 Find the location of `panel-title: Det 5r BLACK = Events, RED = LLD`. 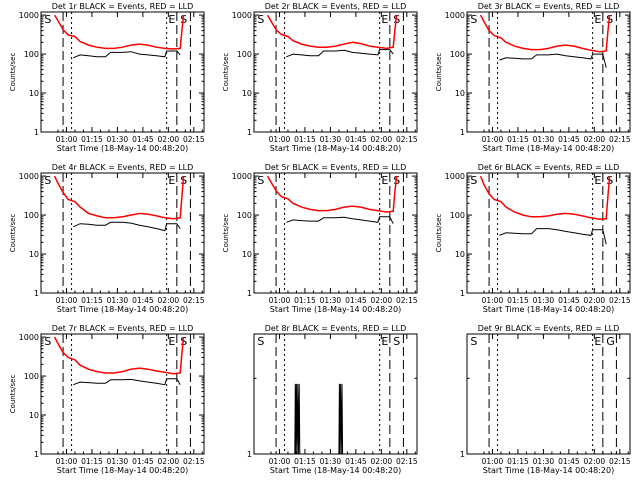

panel-title: Det 5r BLACK = Events, RED = LLD is located at coordinates (336, 167).